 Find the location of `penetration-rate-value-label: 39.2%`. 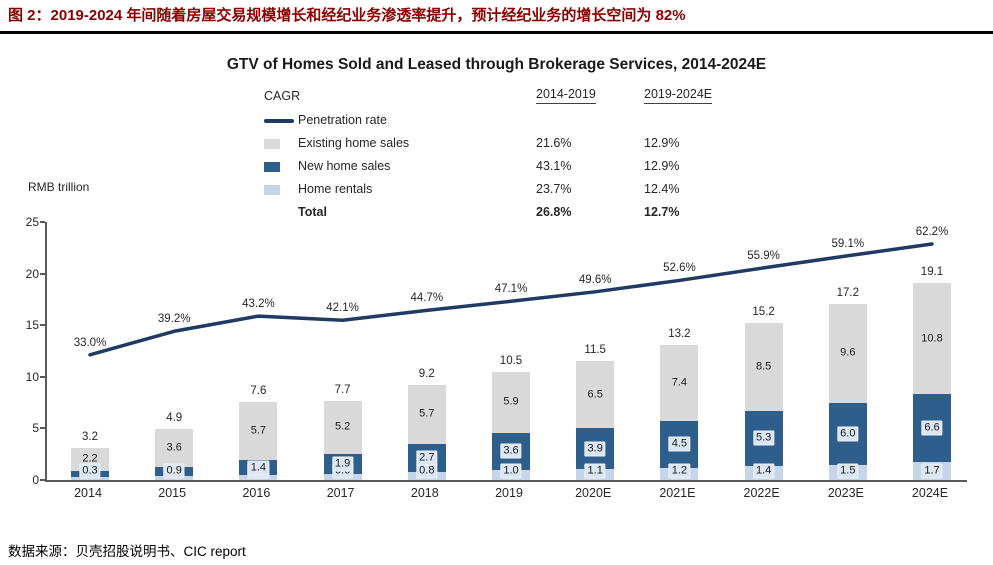

penetration-rate-value-label: 39.2% is located at coordinates (174, 319).